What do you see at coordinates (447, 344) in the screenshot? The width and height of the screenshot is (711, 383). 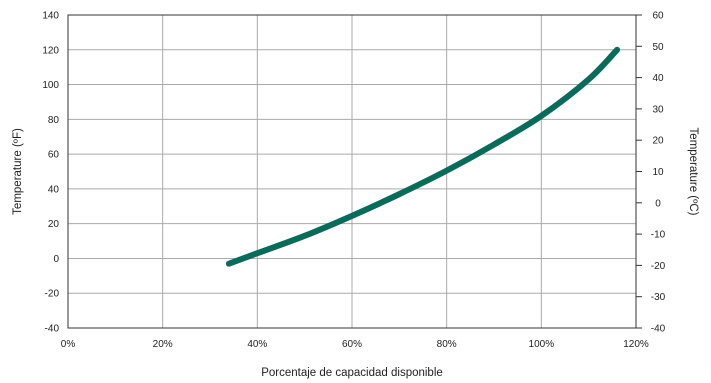 I see `x-tick-label: 80%` at bounding box center [447, 344].